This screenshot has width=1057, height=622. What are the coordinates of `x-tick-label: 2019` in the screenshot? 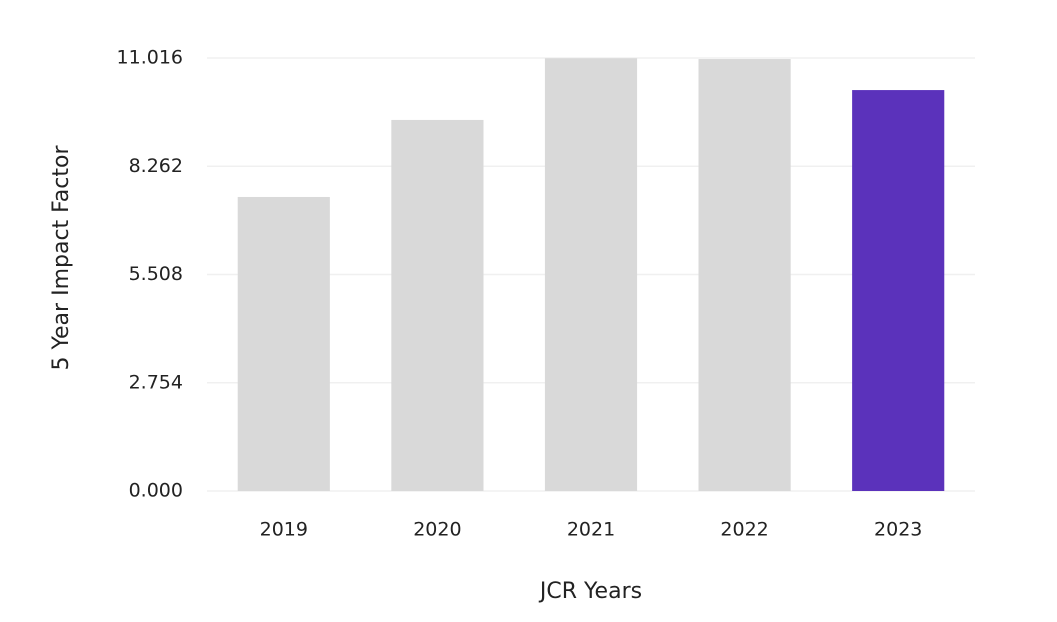 It's located at (284, 530).